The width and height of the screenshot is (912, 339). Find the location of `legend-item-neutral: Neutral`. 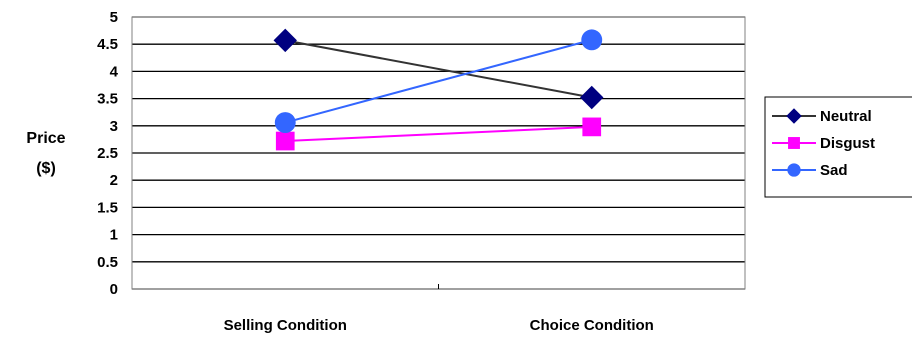

legend-item-neutral: Neutral is located at coordinates (822, 116).